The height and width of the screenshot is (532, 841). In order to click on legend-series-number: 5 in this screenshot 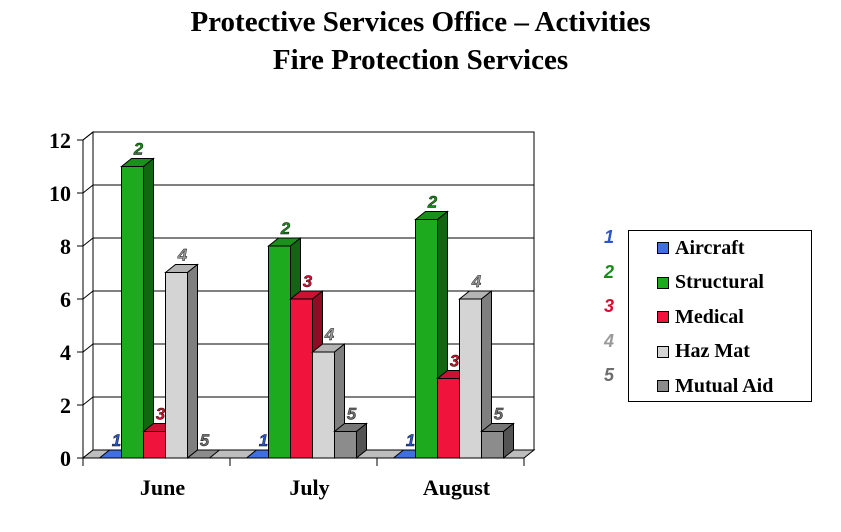, I will do `click(609, 375)`.